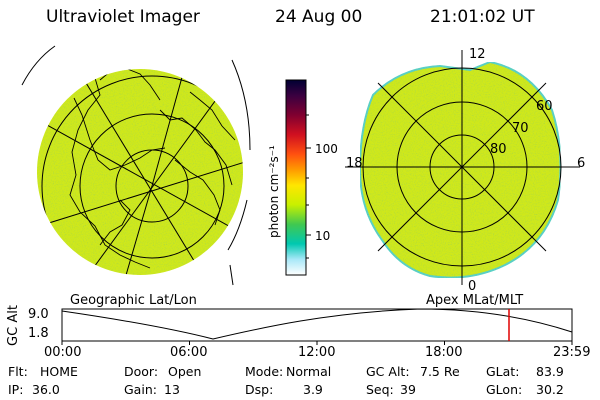 The image size is (600, 400). I want to click on xtick-0000: 00:00, so click(63, 352).